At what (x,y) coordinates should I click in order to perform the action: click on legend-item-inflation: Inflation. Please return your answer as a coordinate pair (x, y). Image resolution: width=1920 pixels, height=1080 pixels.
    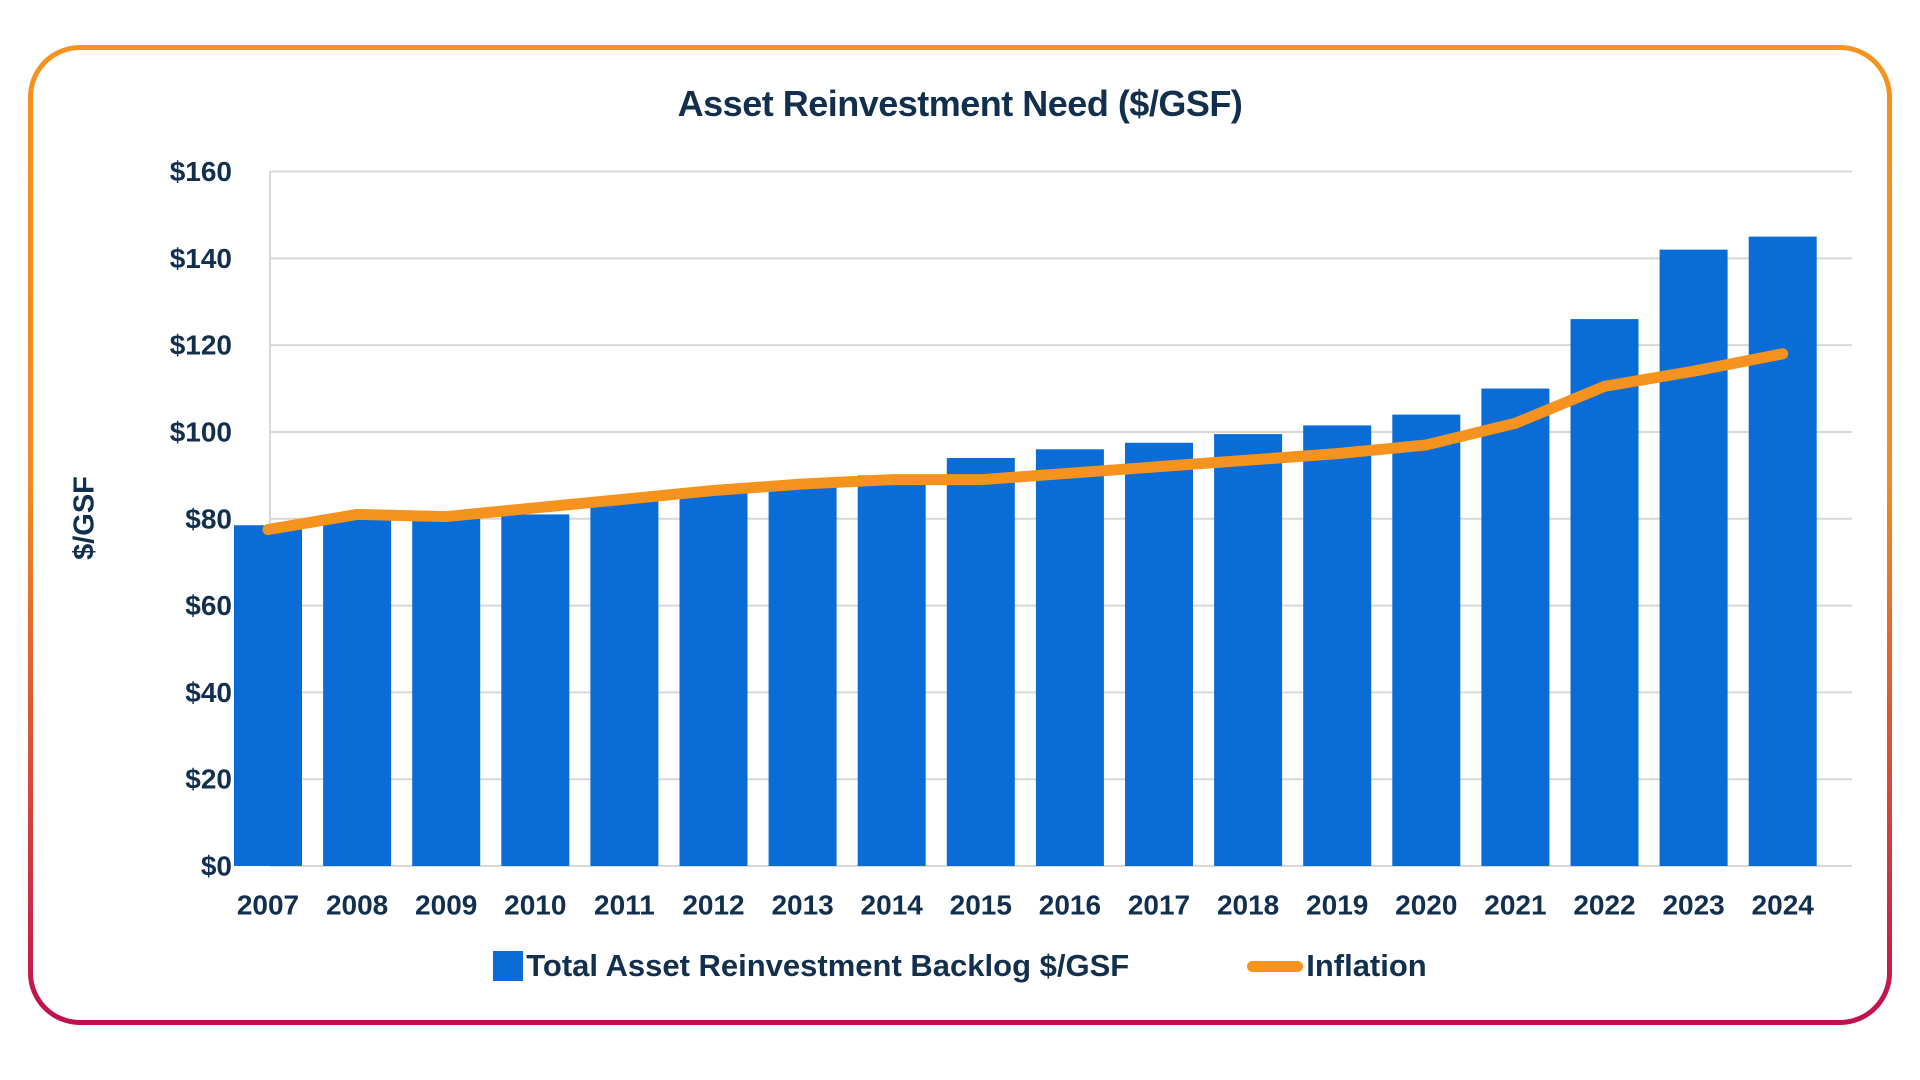
    Looking at the image, I should click on (1337, 966).